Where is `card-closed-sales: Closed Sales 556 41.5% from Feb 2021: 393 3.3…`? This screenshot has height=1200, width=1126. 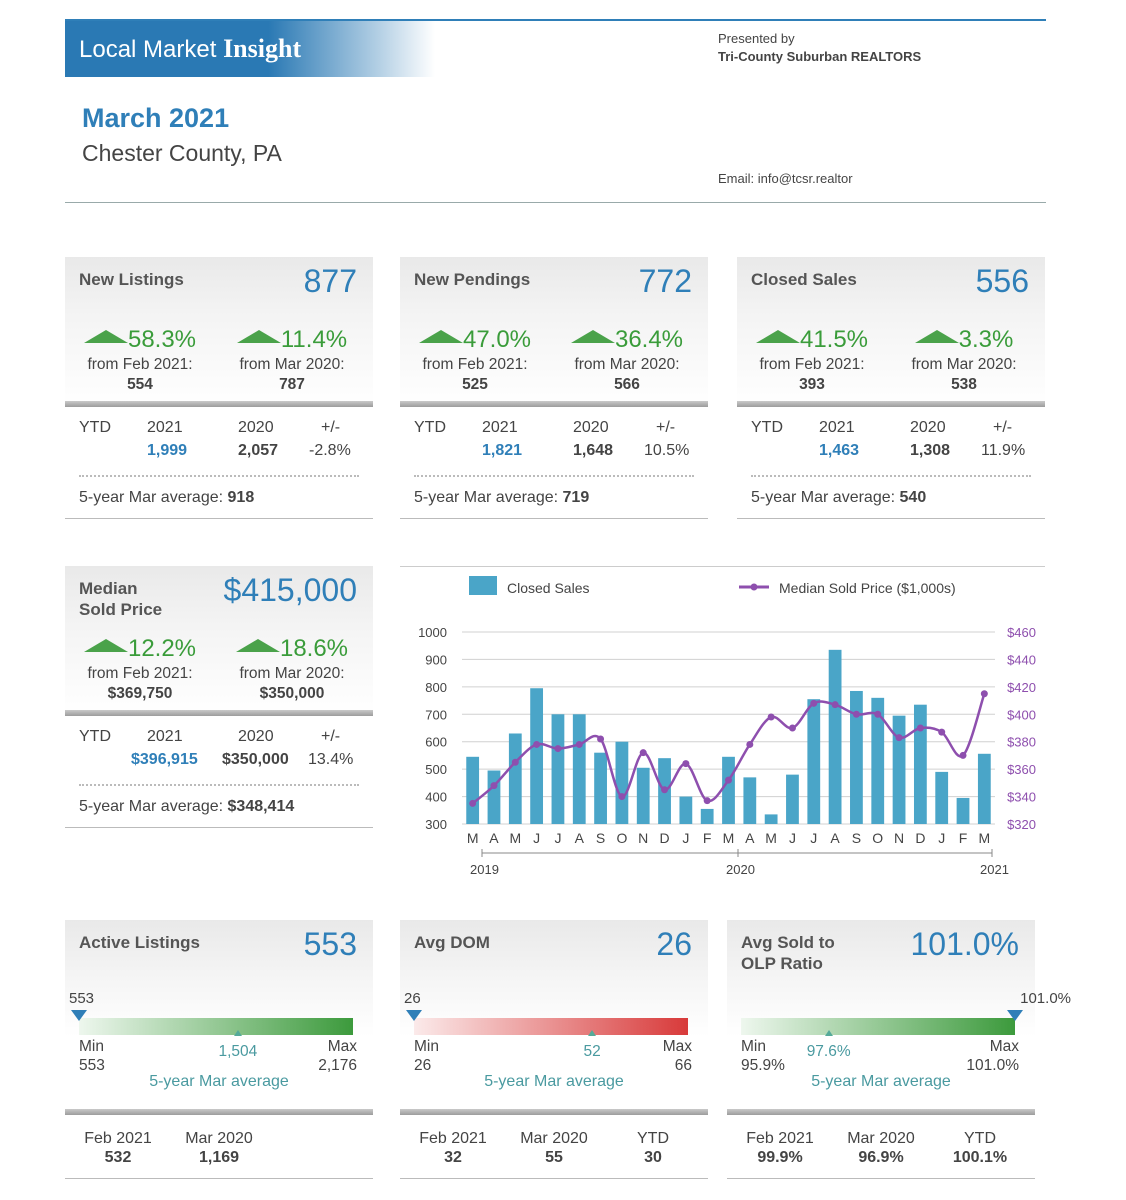 card-closed-sales: Closed Sales 556 41.5% from Feb 2021: 393 3.3… is located at coordinates (891, 388).